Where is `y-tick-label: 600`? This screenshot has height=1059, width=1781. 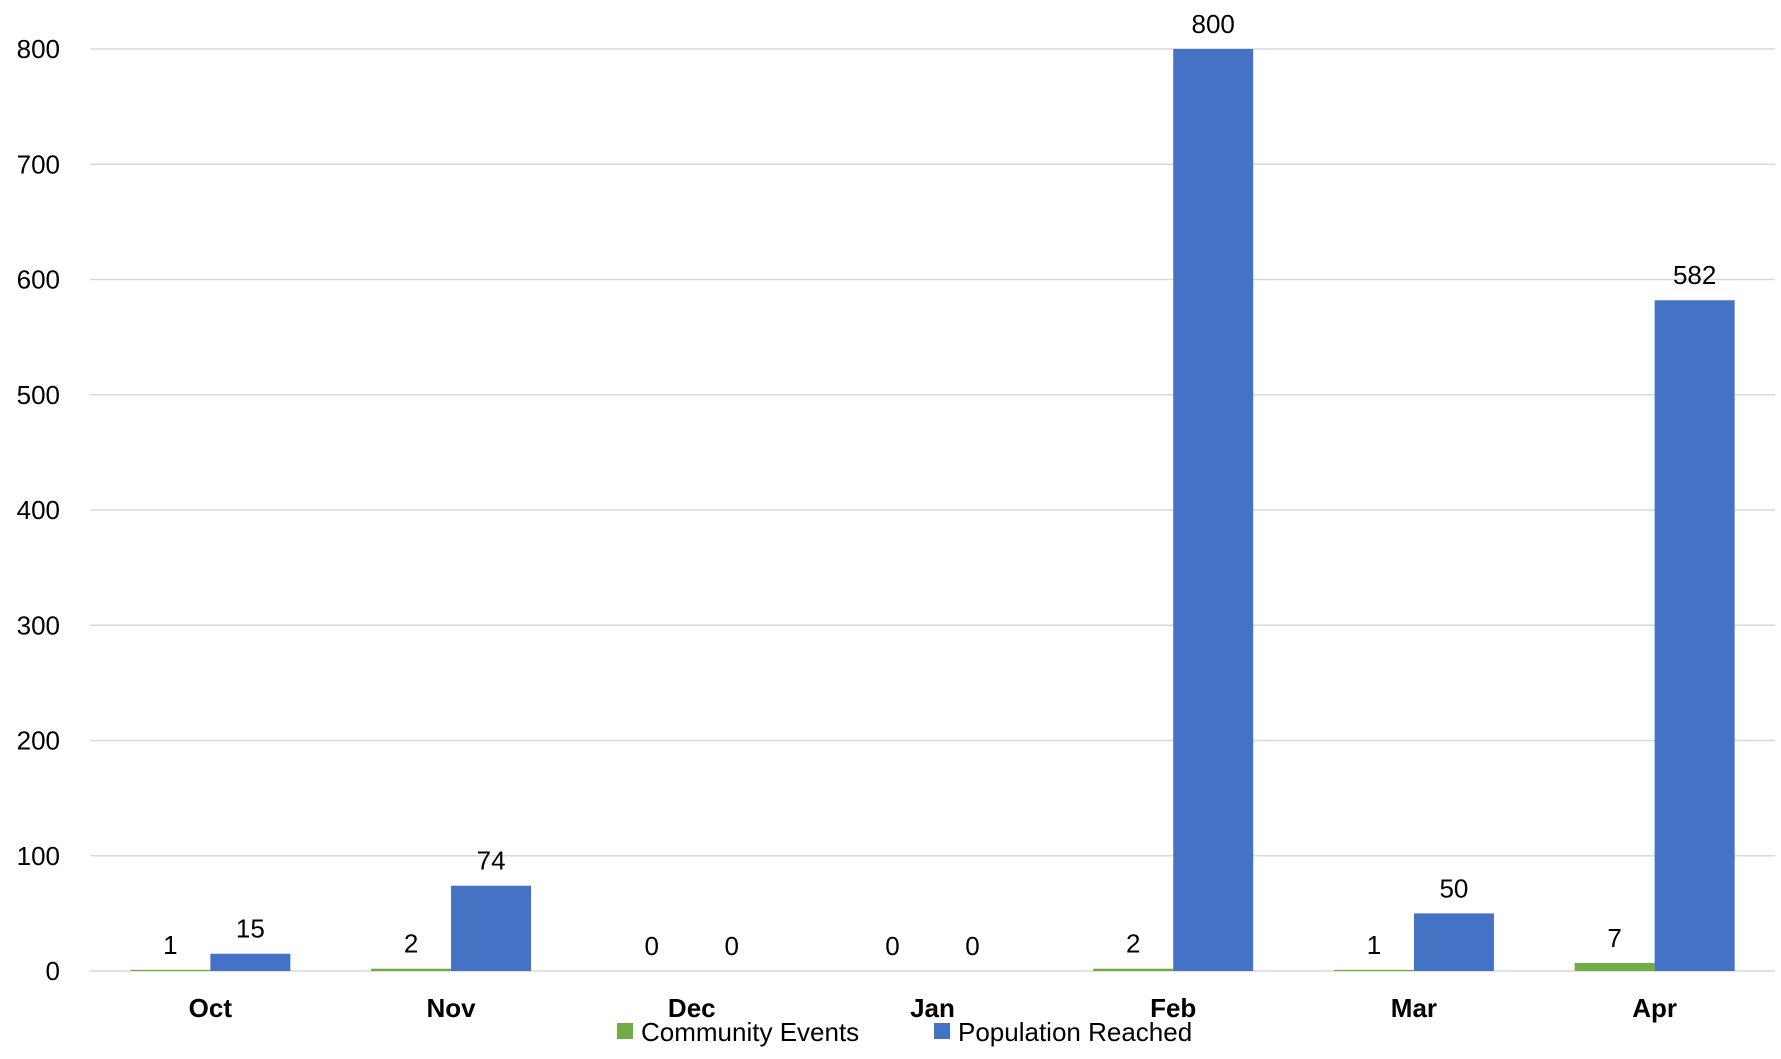
y-tick-label: 600 is located at coordinates (38, 280).